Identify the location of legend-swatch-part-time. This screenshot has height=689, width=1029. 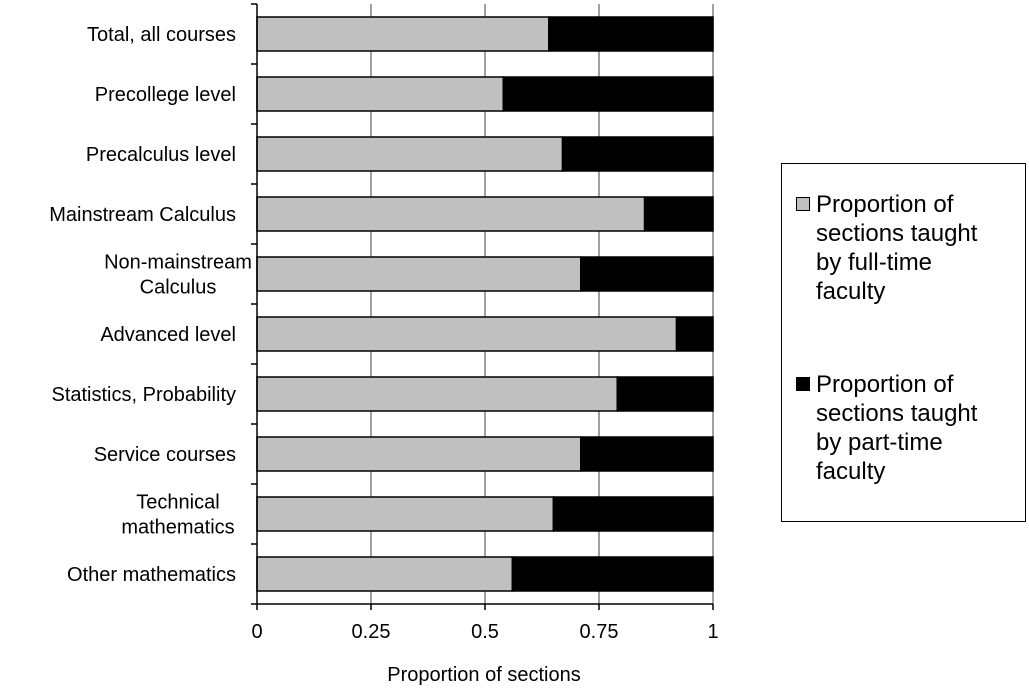
(803, 384).